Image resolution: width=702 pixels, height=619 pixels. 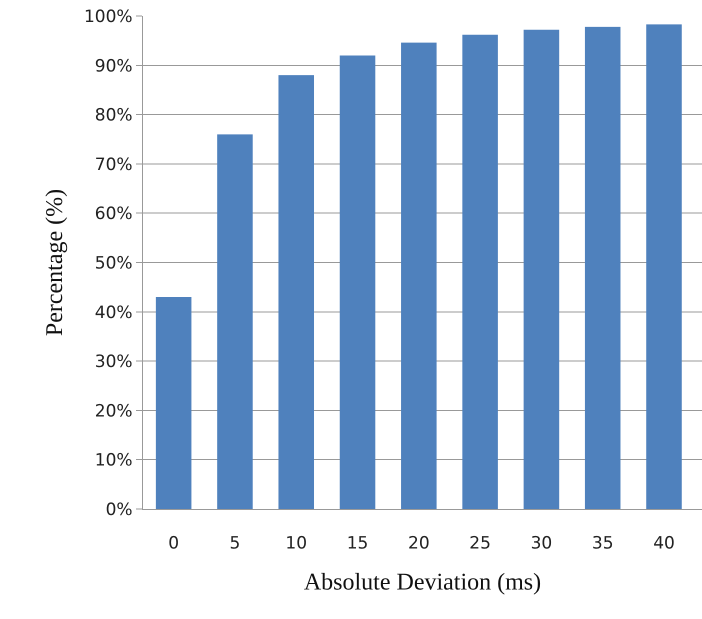 I want to click on y-tick-label: 50%, so click(x=113, y=263).